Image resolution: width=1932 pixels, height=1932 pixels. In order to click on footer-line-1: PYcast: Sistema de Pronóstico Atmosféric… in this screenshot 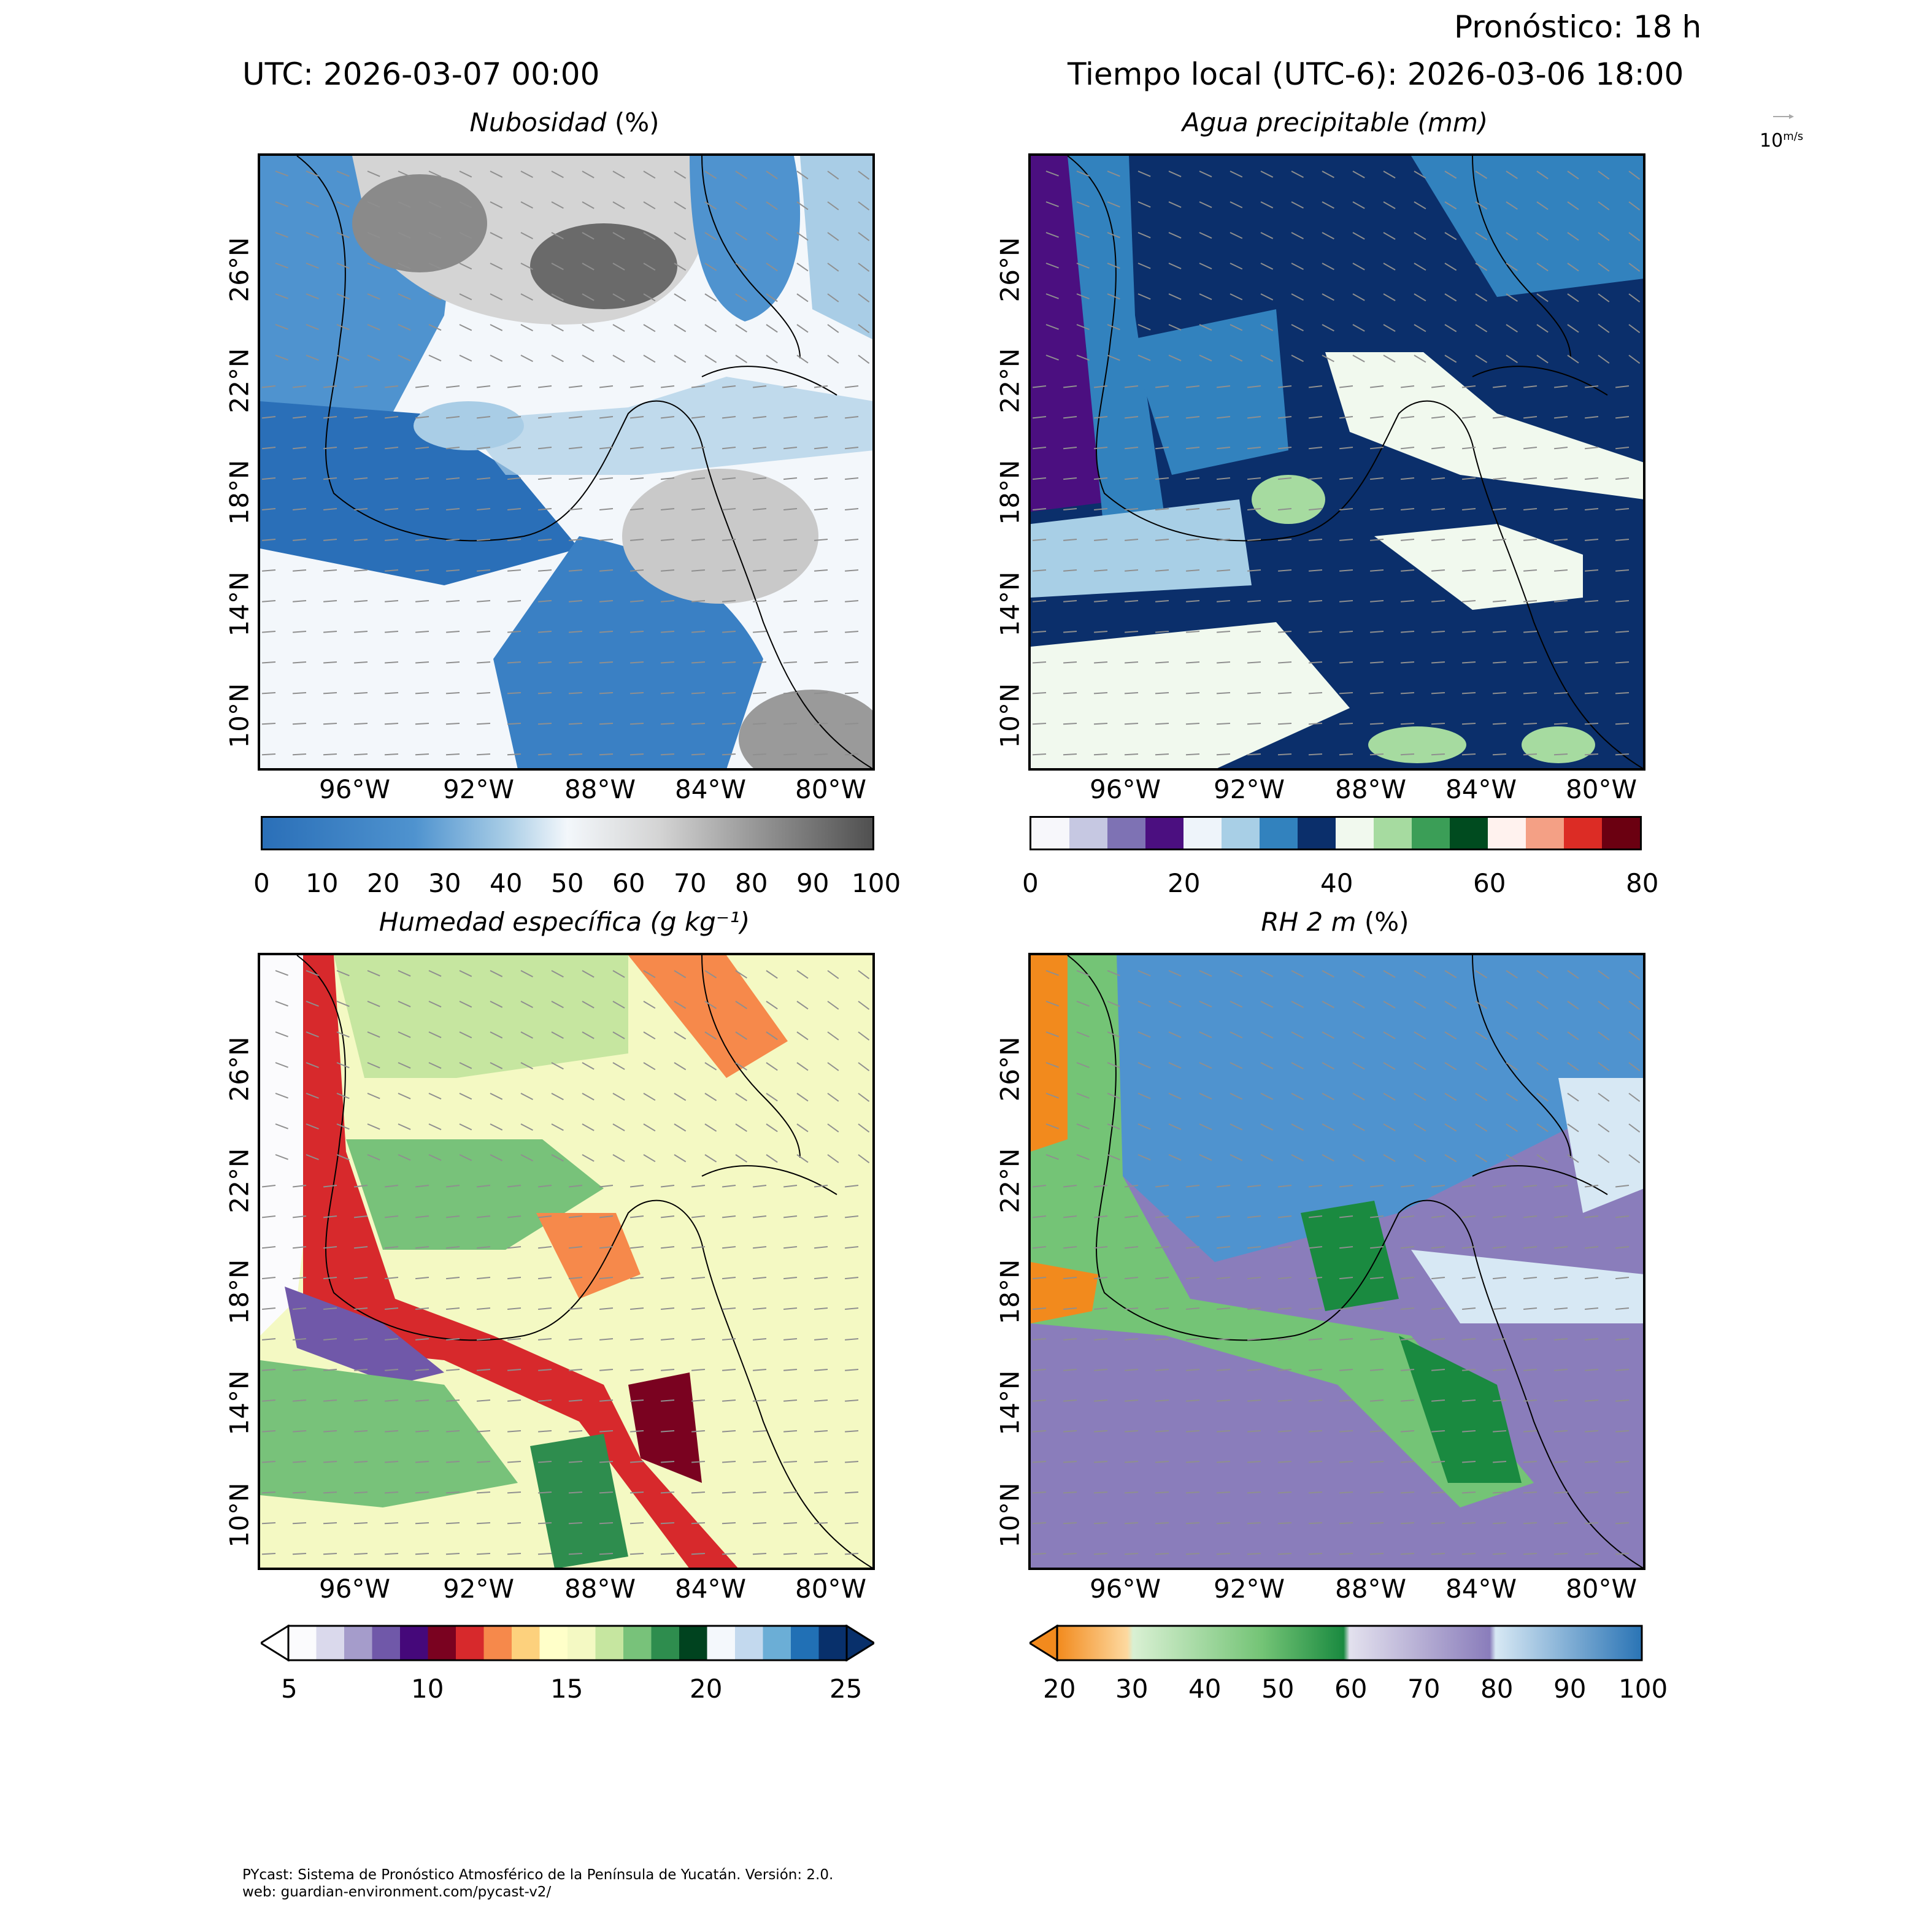, I will do `click(538, 1875)`.